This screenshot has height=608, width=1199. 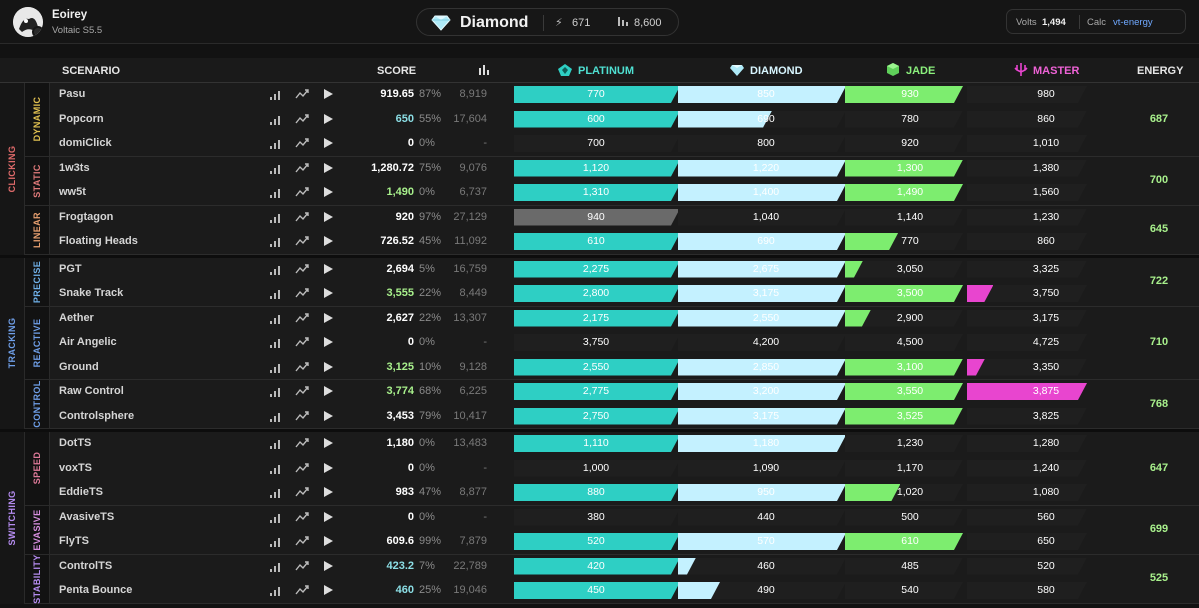 What do you see at coordinates (87, 516) in the screenshot?
I see `scenario-name: AvasiveTS` at bounding box center [87, 516].